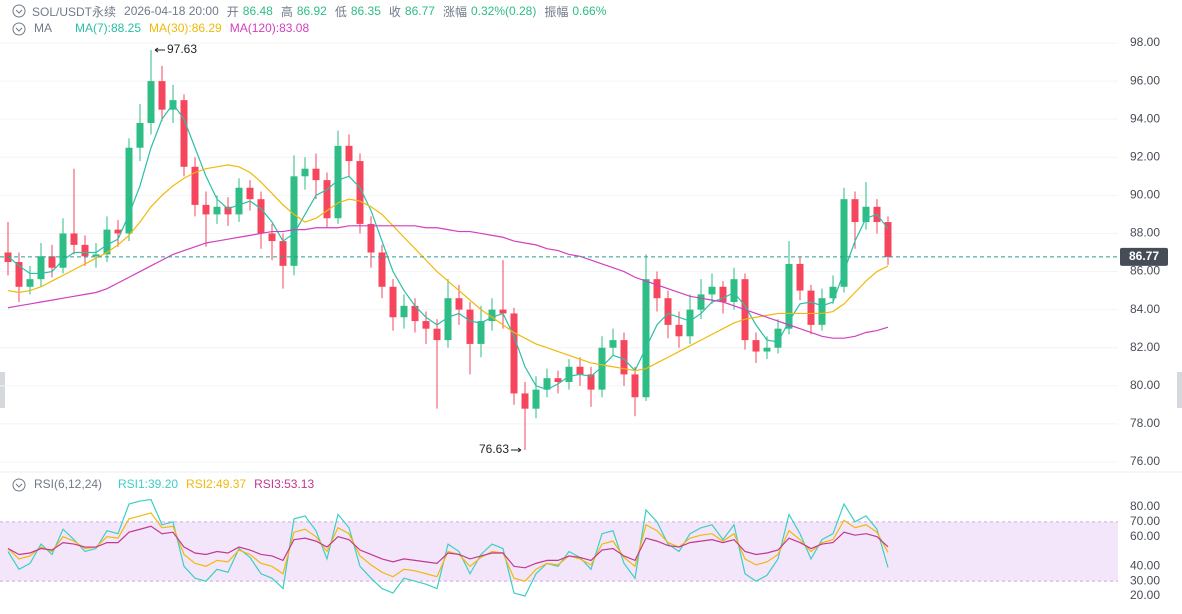 Image resolution: width=1182 pixels, height=614 pixels. I want to click on y-tick-label: 86.00, so click(1145, 271).